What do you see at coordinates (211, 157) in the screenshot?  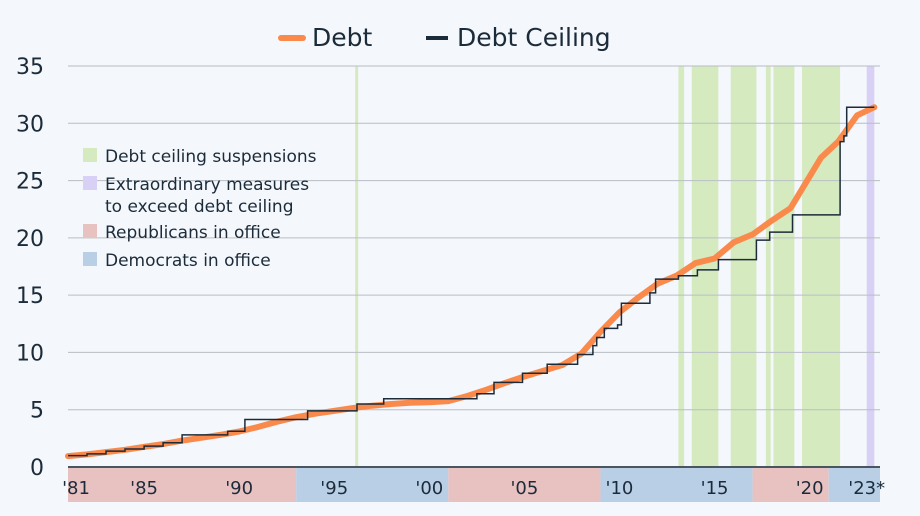 I see `legend-label: Debt ceiling suspensions` at bounding box center [211, 157].